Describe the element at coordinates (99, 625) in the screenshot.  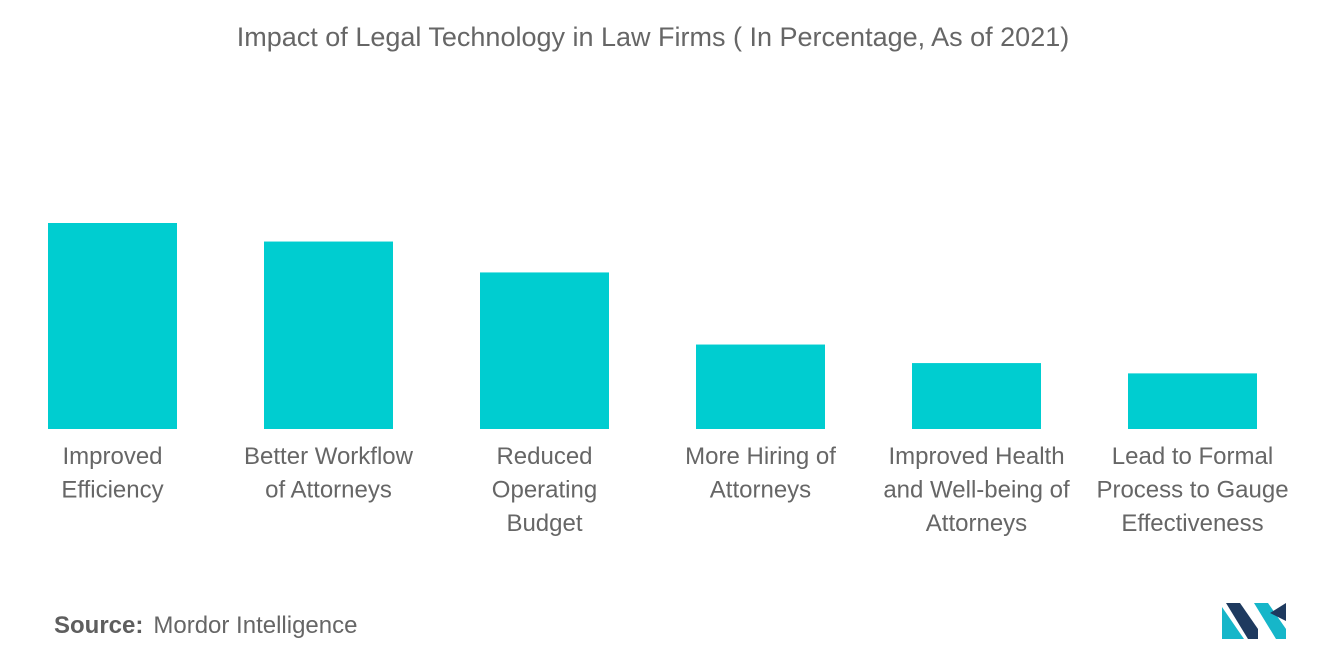
I see `source-label: Source:` at that location.